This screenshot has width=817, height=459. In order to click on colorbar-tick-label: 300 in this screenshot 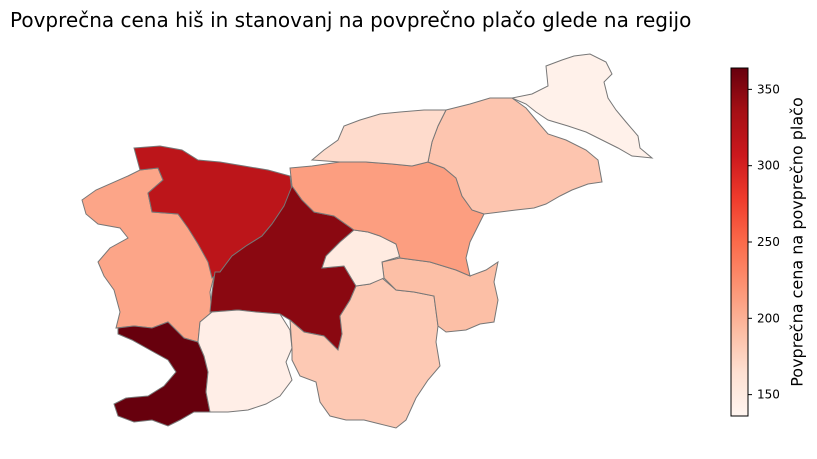, I will do `click(768, 166)`.